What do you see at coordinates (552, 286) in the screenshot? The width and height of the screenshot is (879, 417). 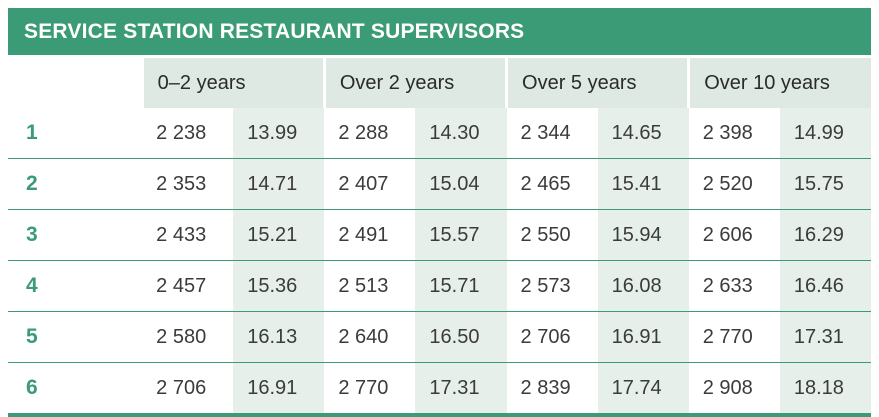 I see `monthly-wage-cell: 2 573` at bounding box center [552, 286].